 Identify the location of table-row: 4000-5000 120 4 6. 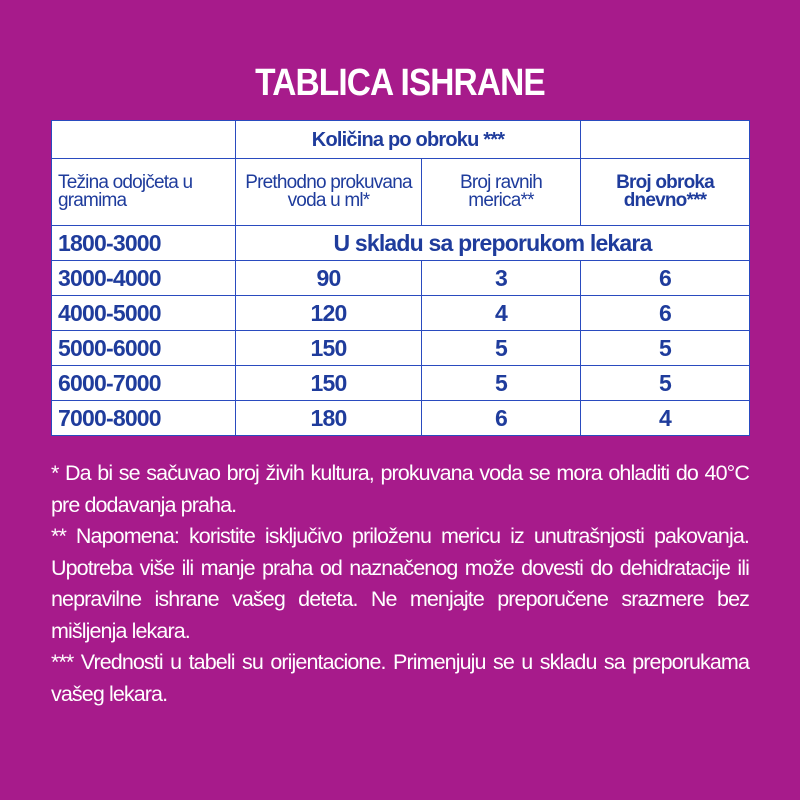
(401, 313).